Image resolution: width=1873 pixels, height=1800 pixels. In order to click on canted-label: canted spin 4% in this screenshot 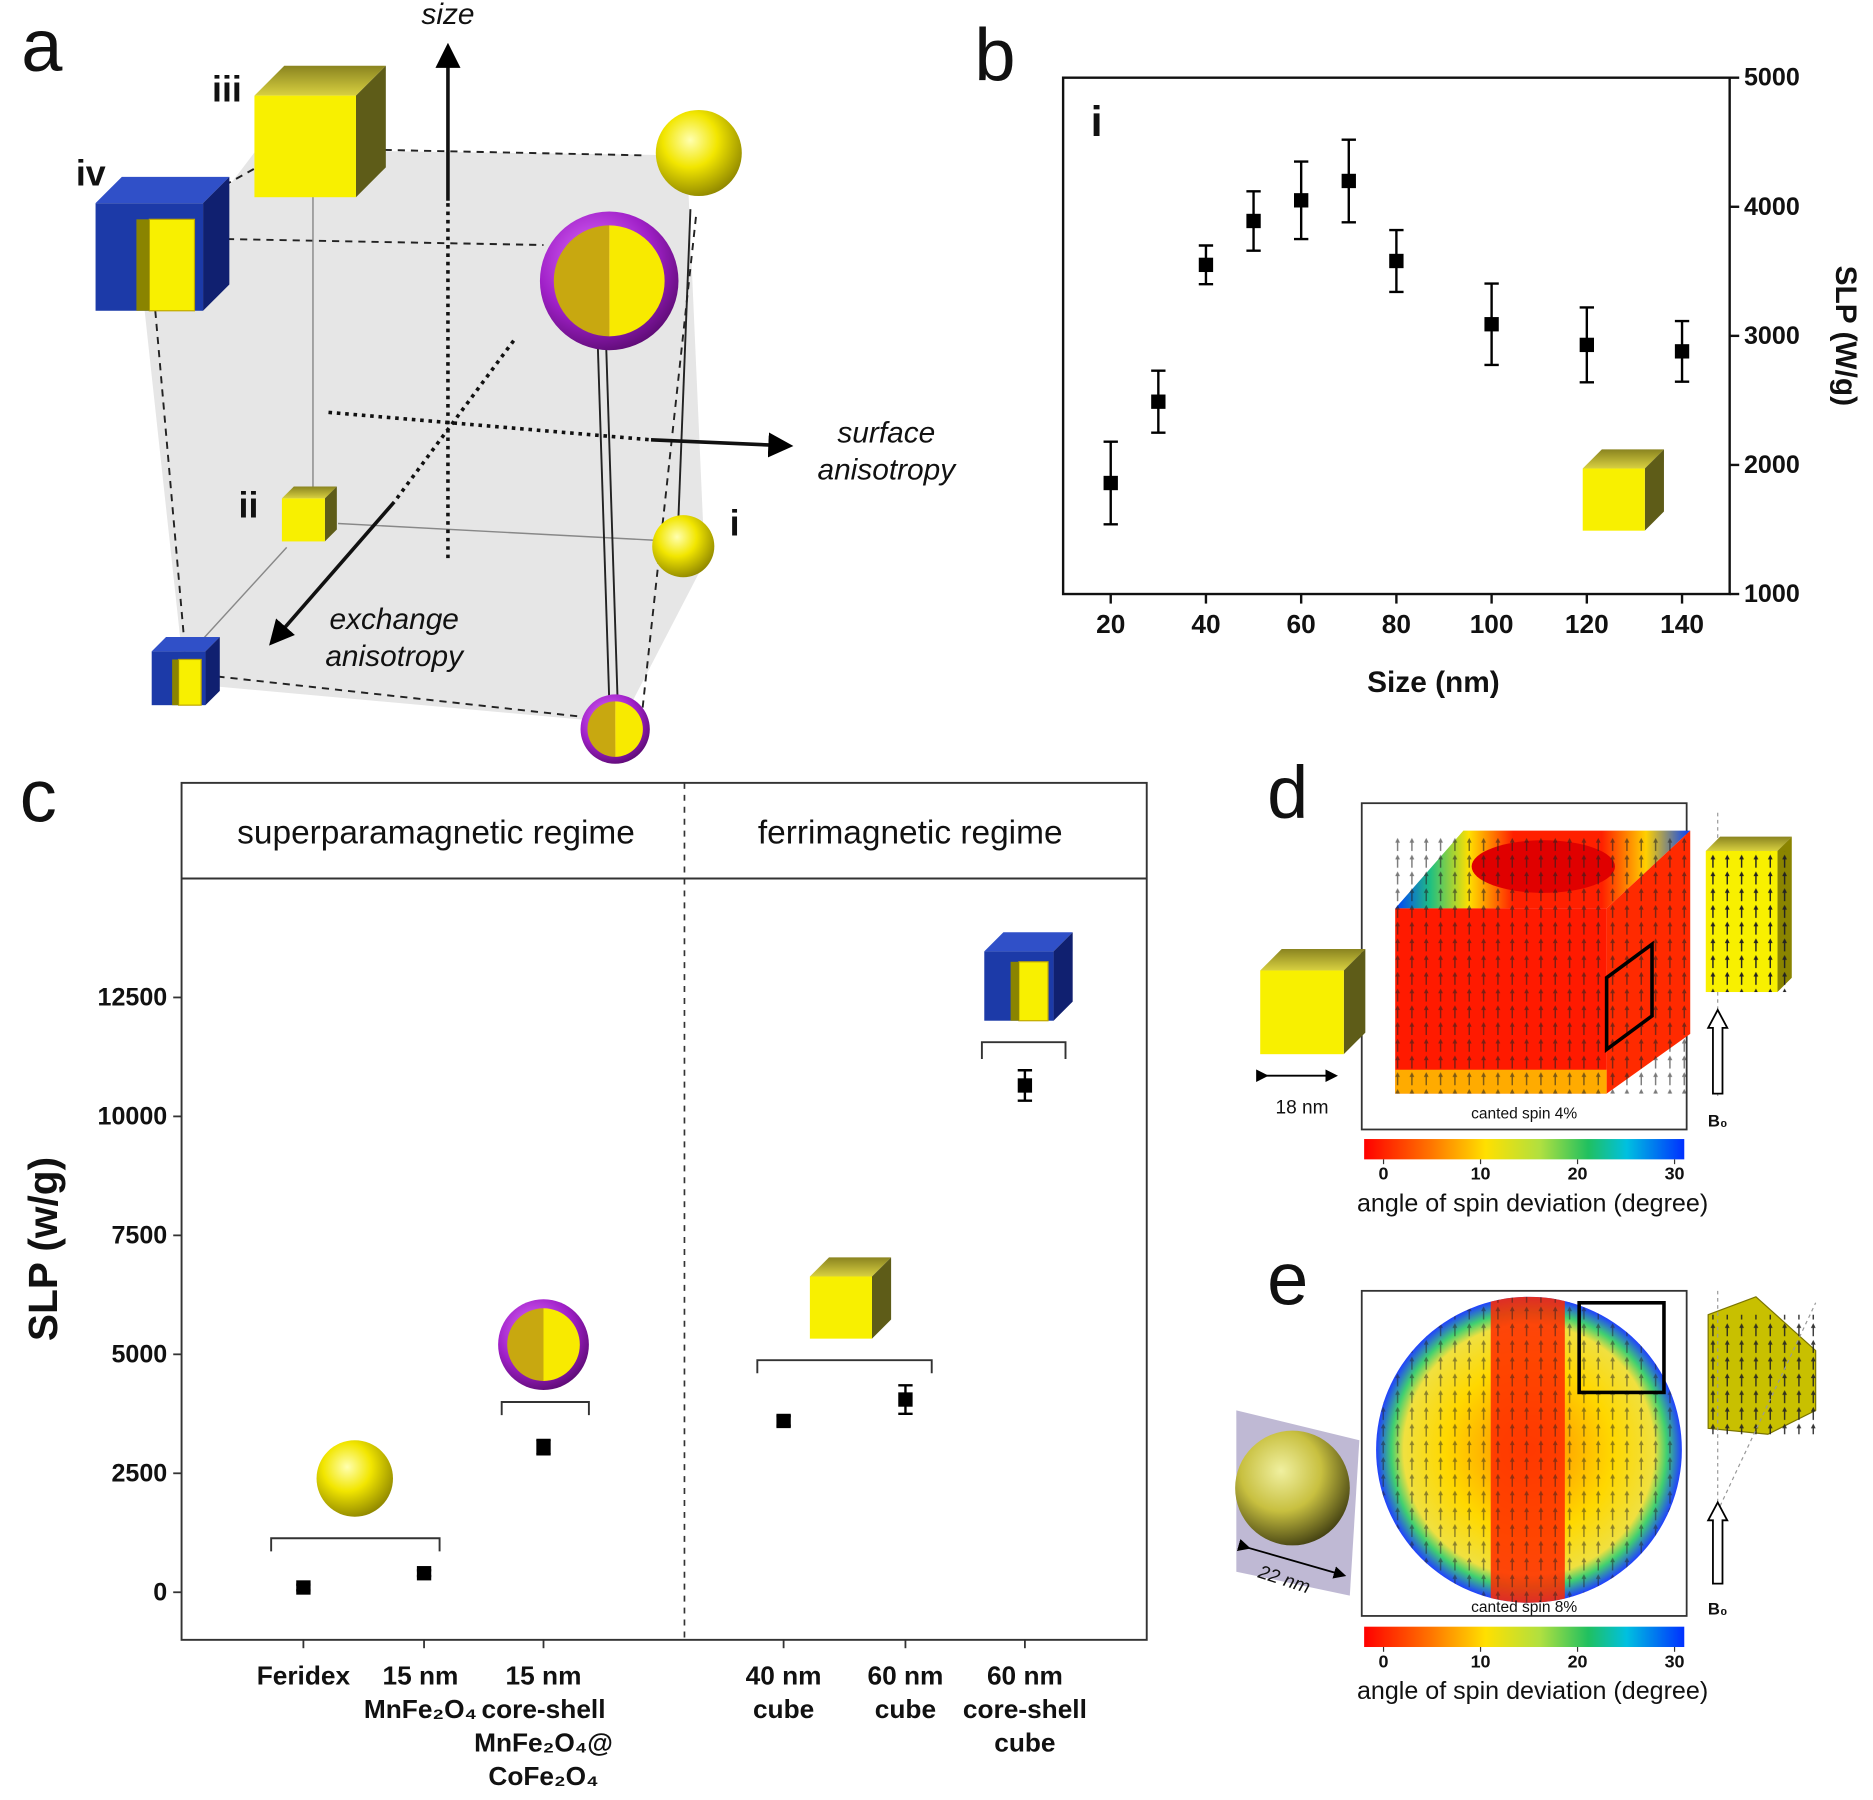, I will do `click(1524, 1113)`.